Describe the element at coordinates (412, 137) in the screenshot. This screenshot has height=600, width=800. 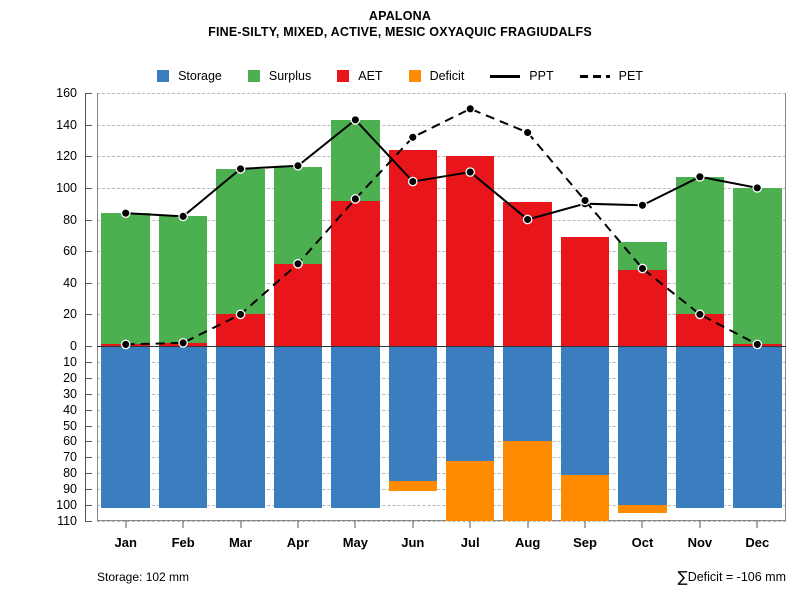
I see `pet-point-jun` at that location.